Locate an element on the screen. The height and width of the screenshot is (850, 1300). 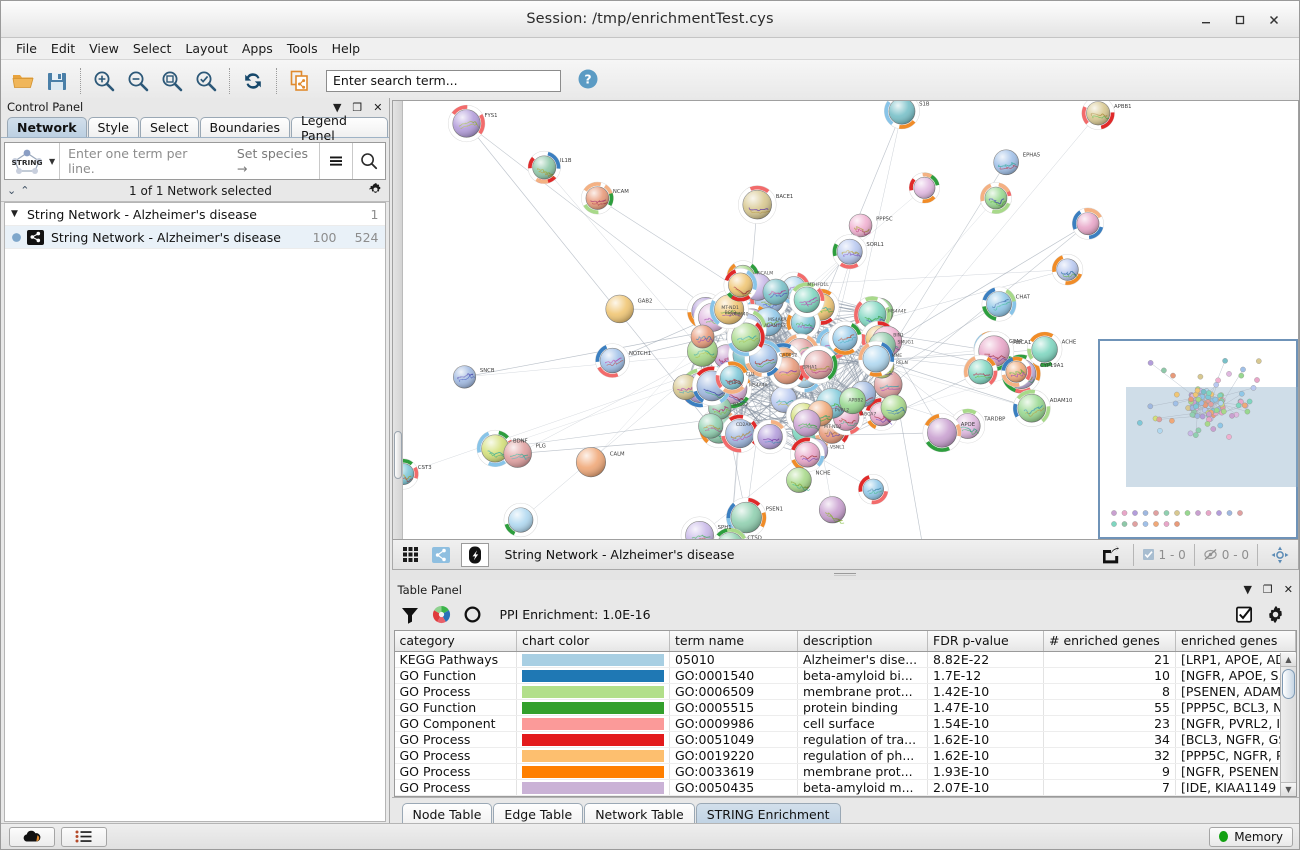
tab-network: Network is located at coordinates (47, 127).